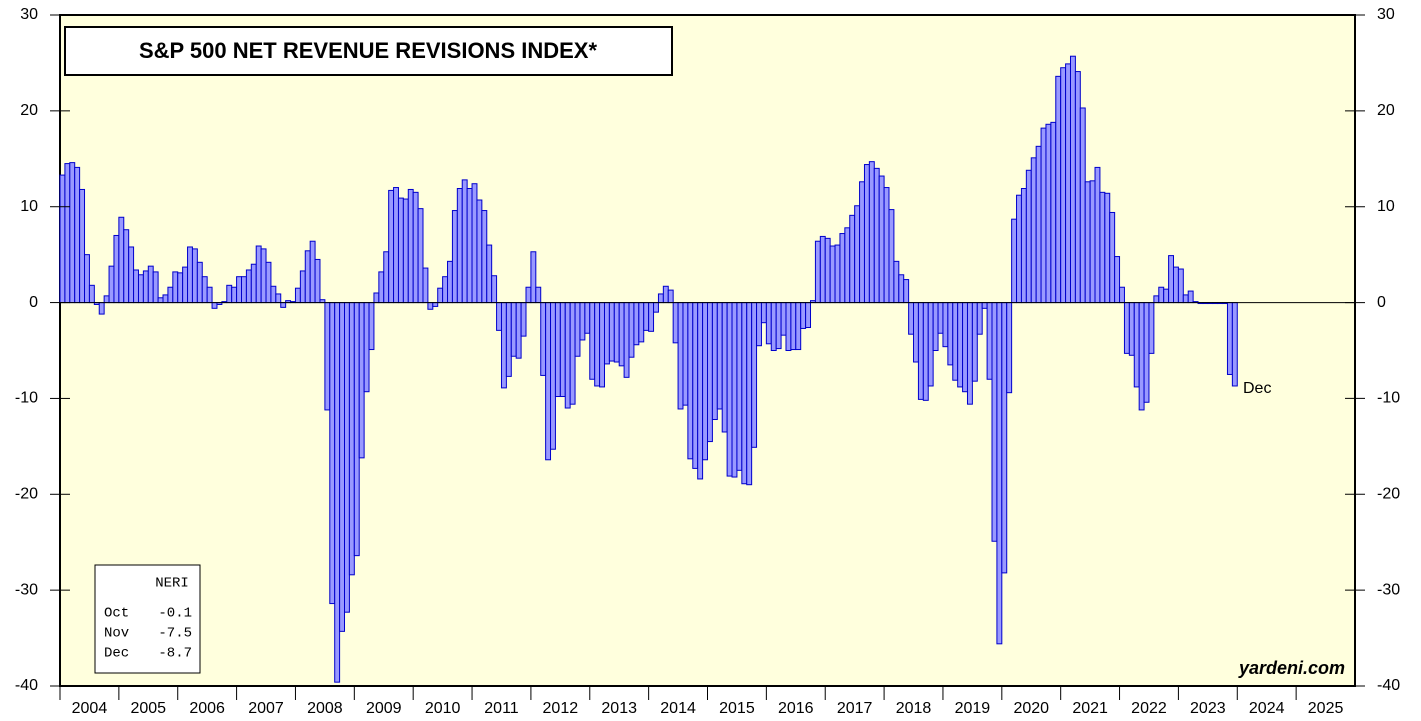 Image resolution: width=1421 pixels, height=721 pixels. What do you see at coordinates (973, 708) in the screenshot?
I see `x-tick-label: 2019` at bounding box center [973, 708].